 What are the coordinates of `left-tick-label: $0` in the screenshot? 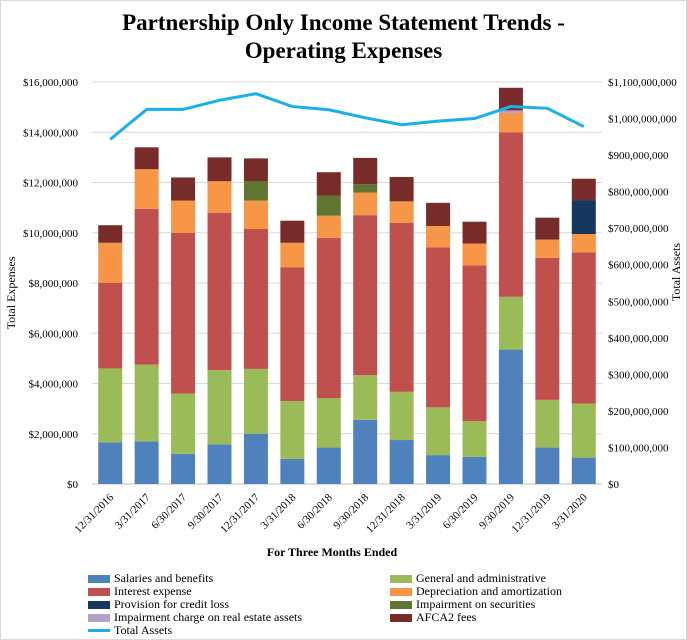 It's located at (73, 485).